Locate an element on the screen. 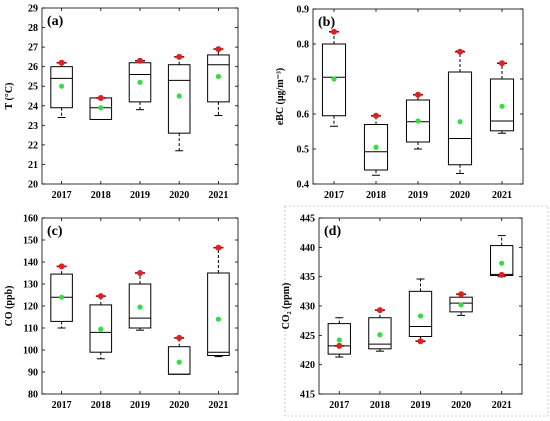 The width and height of the screenshot is (550, 421). y-tick-label: 20 is located at coordinates (33, 185).